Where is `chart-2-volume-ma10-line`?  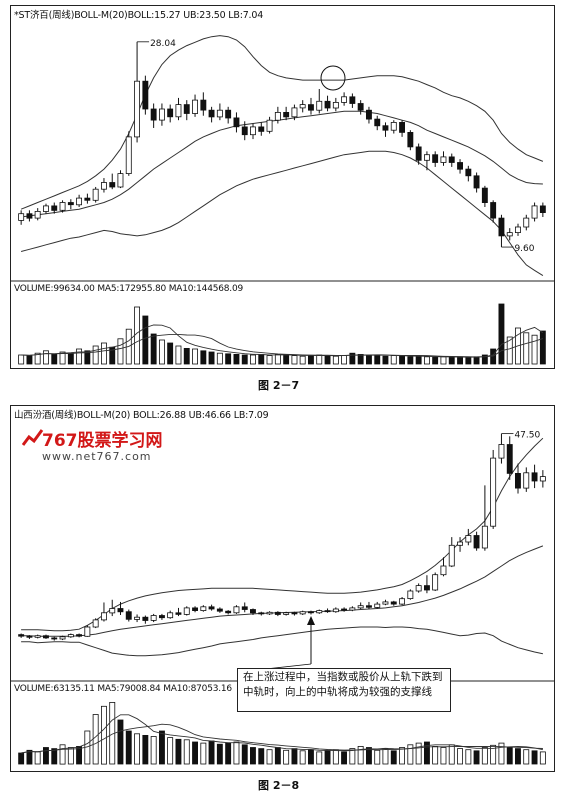
chart-2-volume-ma10-line is located at coordinates (282, 738).